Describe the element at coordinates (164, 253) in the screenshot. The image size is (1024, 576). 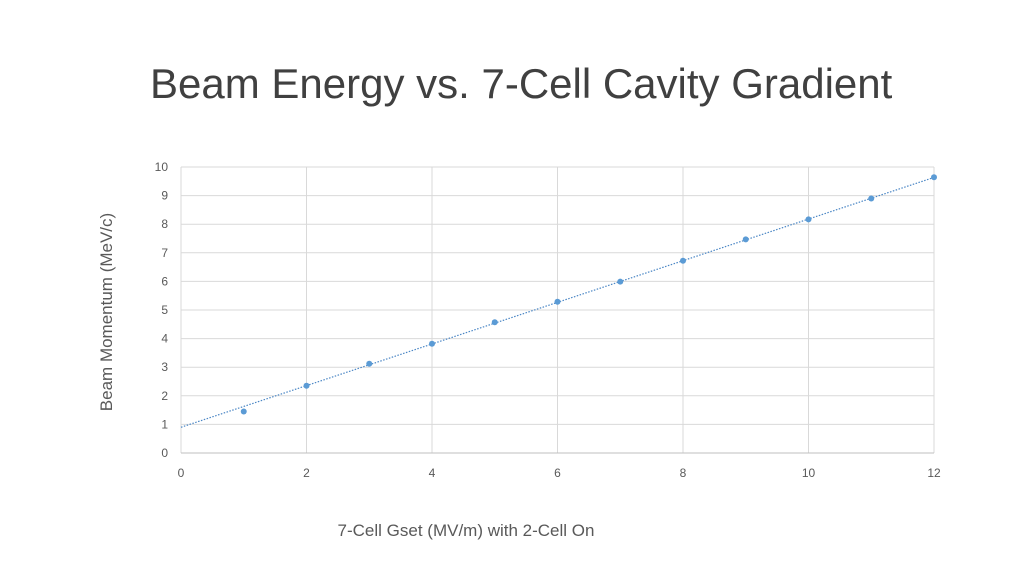
I see `y-tick-label: 7` at that location.